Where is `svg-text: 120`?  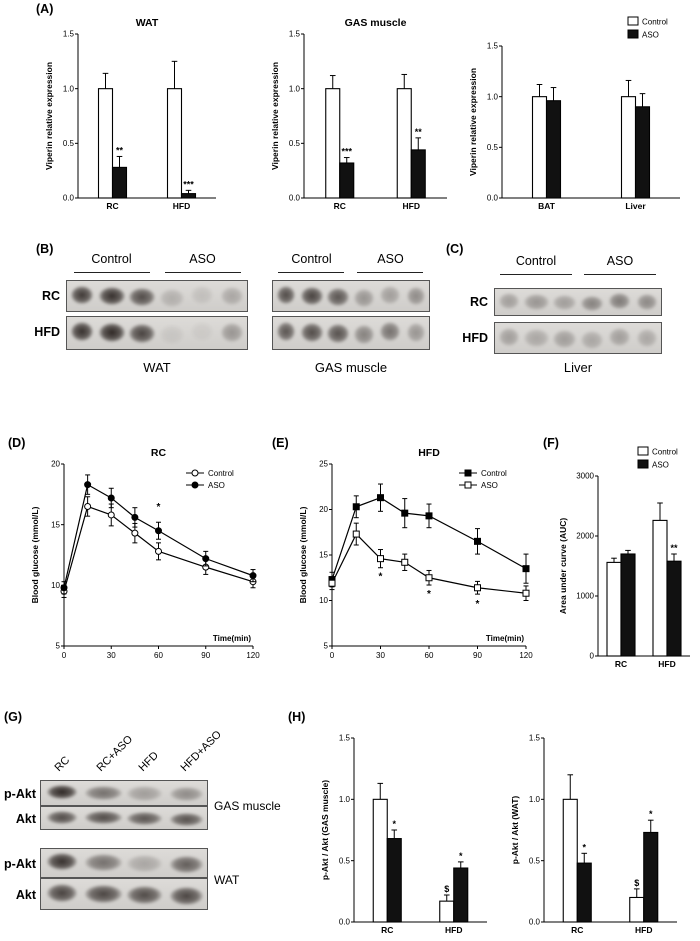
svg-text: 120 is located at coordinates (526, 655).